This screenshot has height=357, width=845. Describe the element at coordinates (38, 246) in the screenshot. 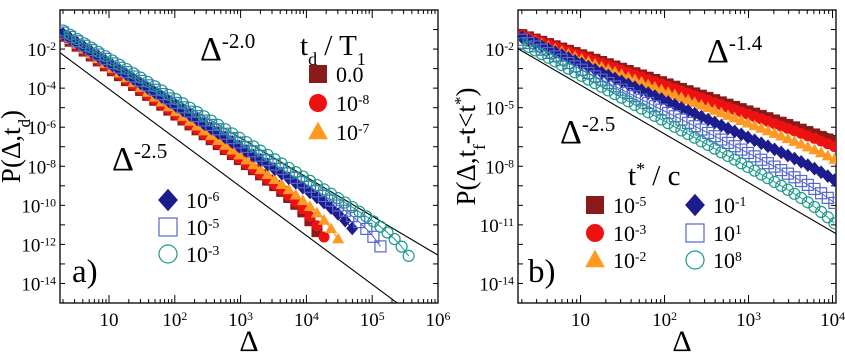

I see `y-tick-label: 10⁻¹²` at that location.